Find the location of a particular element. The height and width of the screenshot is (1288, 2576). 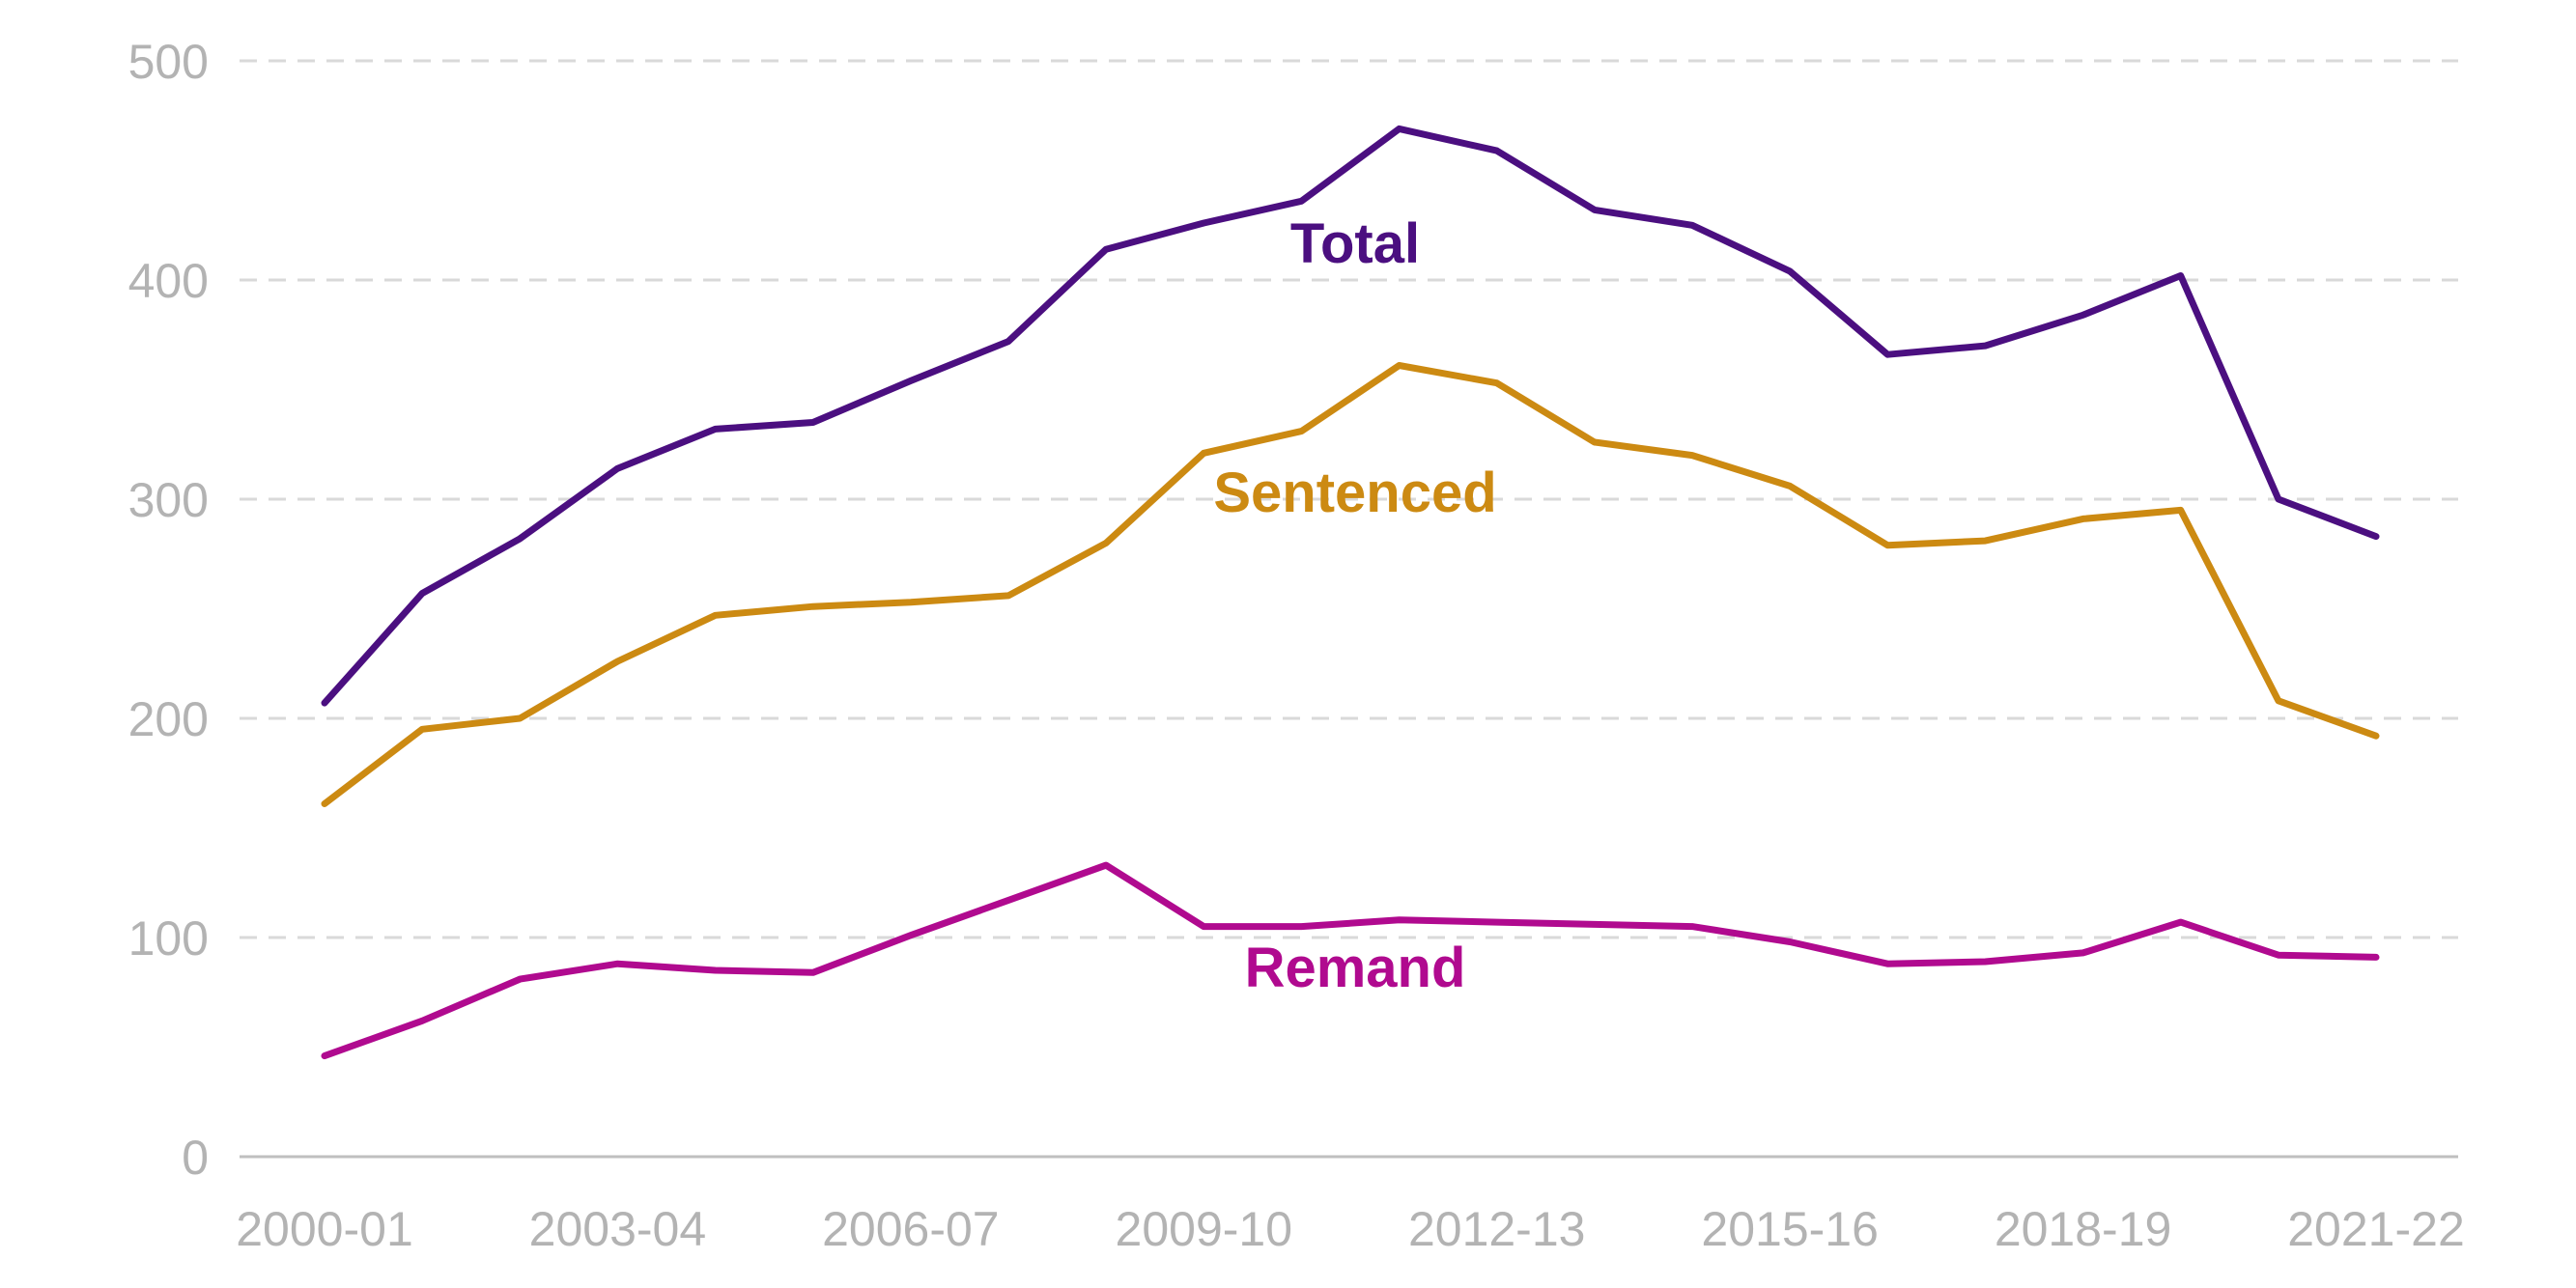

x-tick-label-2009-10: 2009-10 is located at coordinates (1204, 1229).